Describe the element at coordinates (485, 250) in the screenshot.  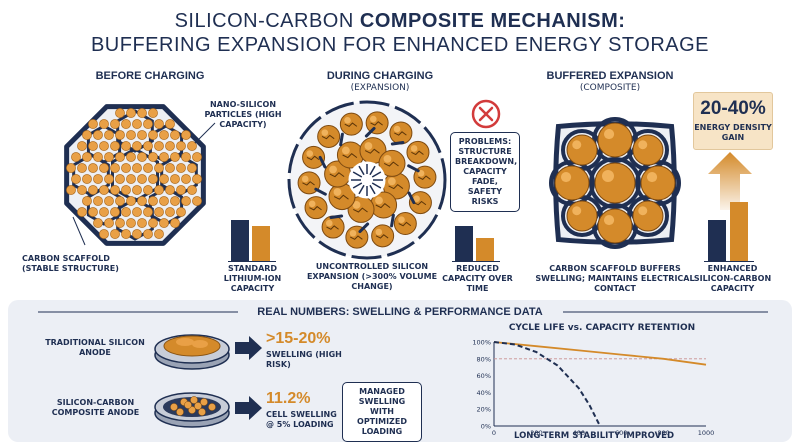
I see `during-bar-orange` at that location.